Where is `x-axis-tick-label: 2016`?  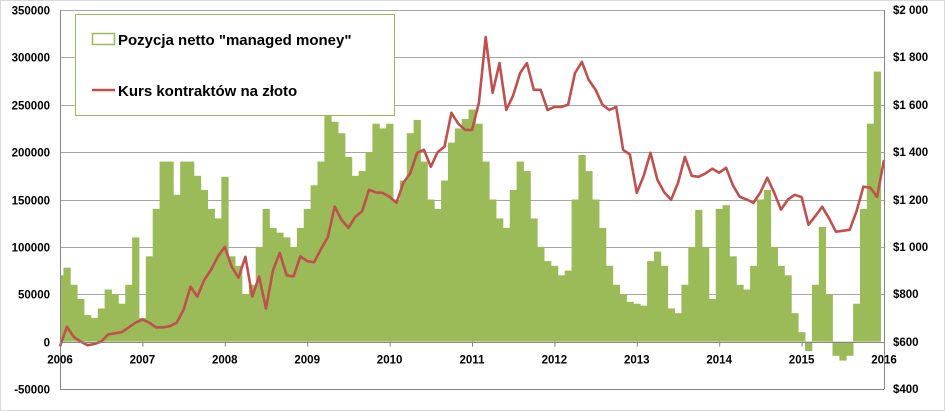
x-axis-tick-label: 2016 is located at coordinates (884, 361).